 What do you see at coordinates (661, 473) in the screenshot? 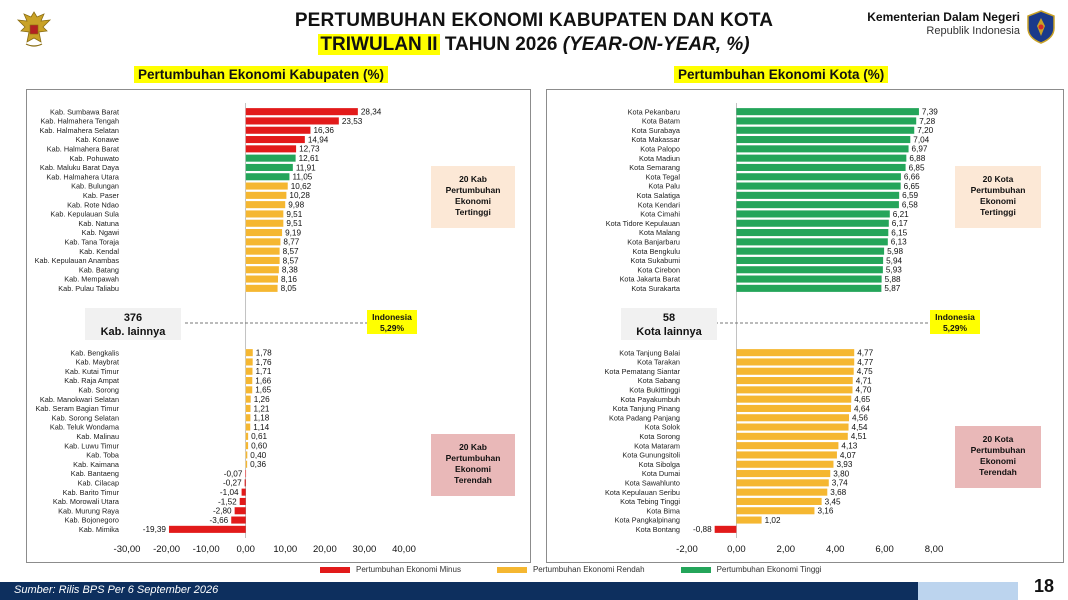
I see `kota-bottom-name-label: Kota Dumai` at bounding box center [661, 473].